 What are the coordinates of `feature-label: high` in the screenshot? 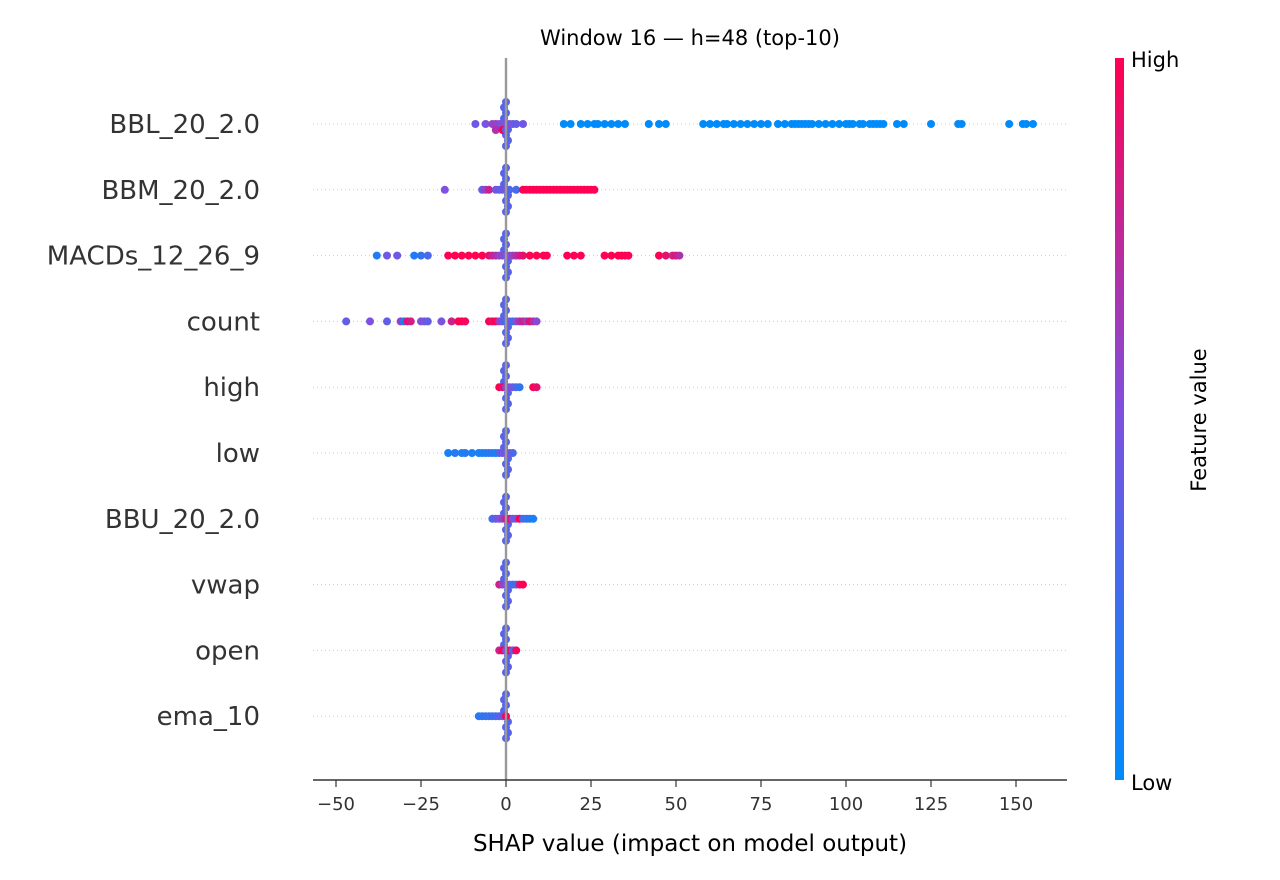 It's located at (231, 388).